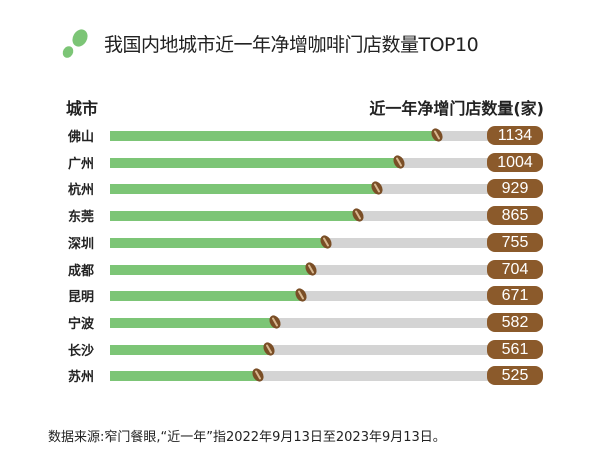 This screenshot has width=600, height=457. What do you see at coordinates (515, 322) in the screenshot?
I see `value-label: 582` at bounding box center [515, 322].